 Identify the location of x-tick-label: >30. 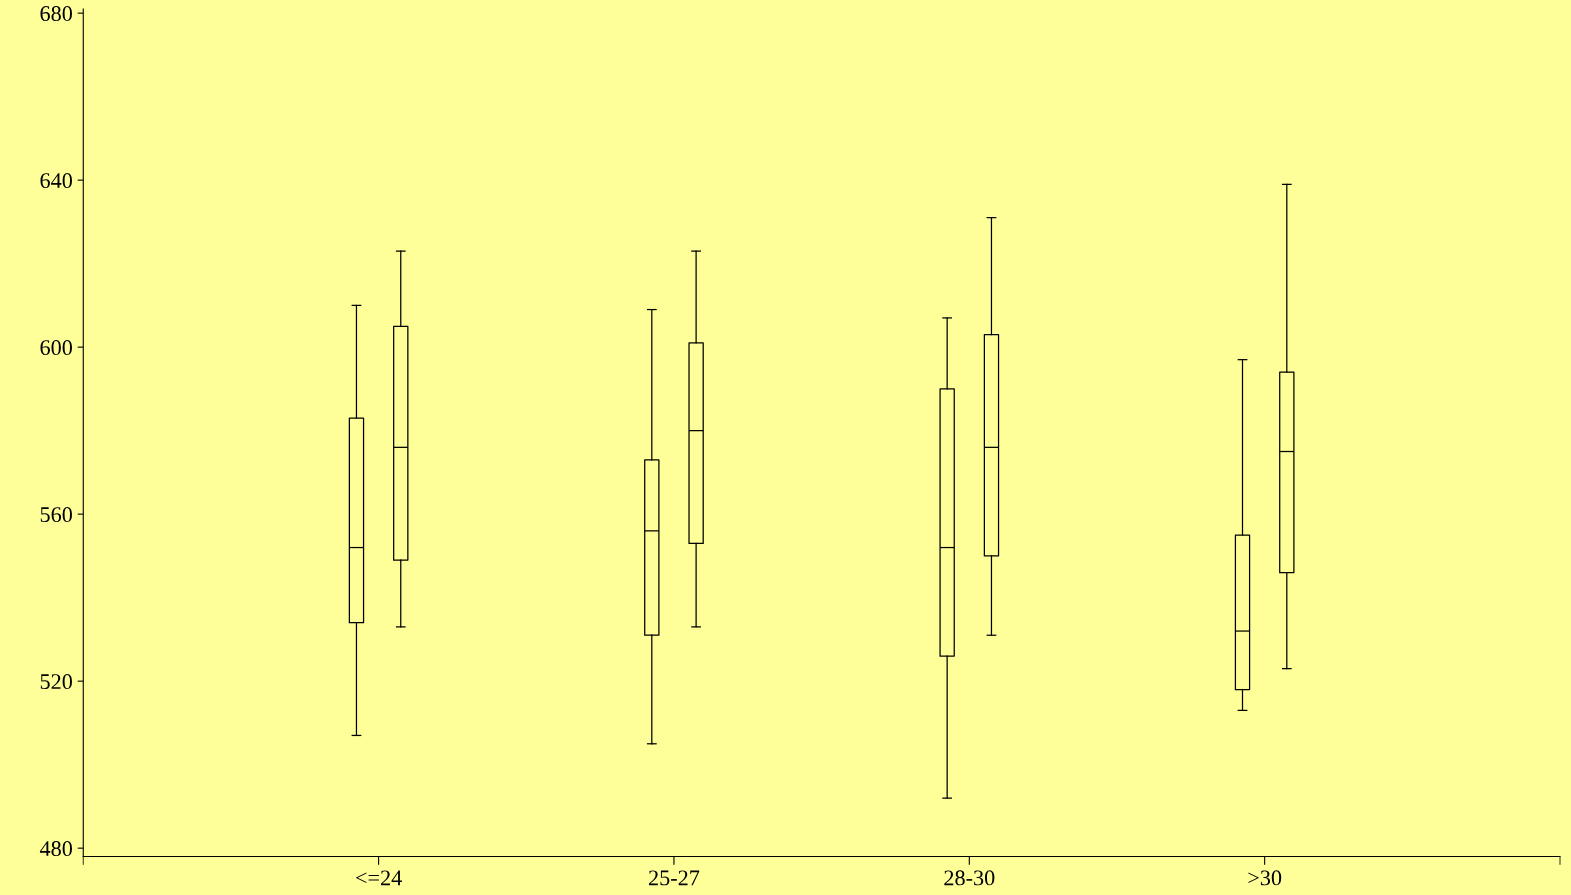
(1265, 878).